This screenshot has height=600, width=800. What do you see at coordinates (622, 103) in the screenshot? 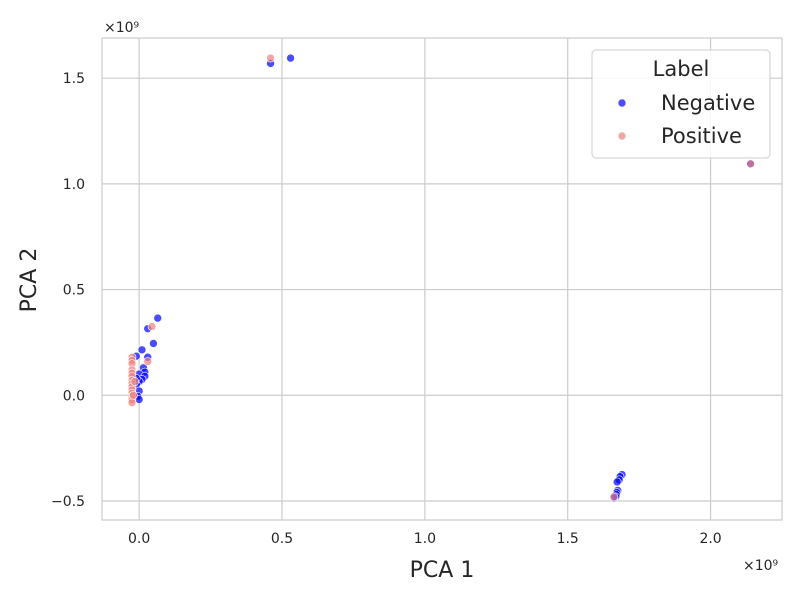
I see `legend-marker-negative` at bounding box center [622, 103].